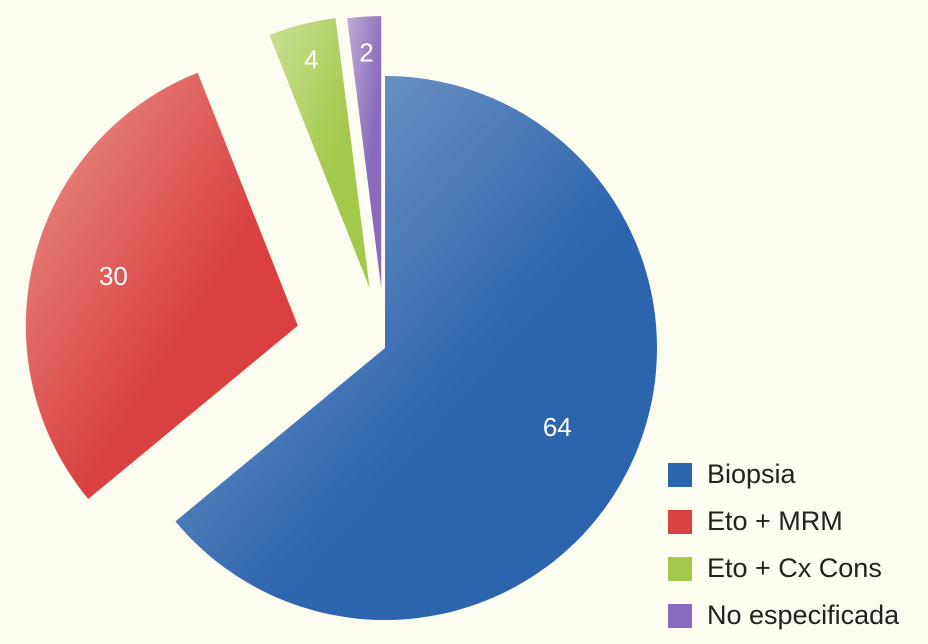 This screenshot has height=644, width=928. What do you see at coordinates (557, 427) in the screenshot?
I see `data-label: 64` at bounding box center [557, 427].